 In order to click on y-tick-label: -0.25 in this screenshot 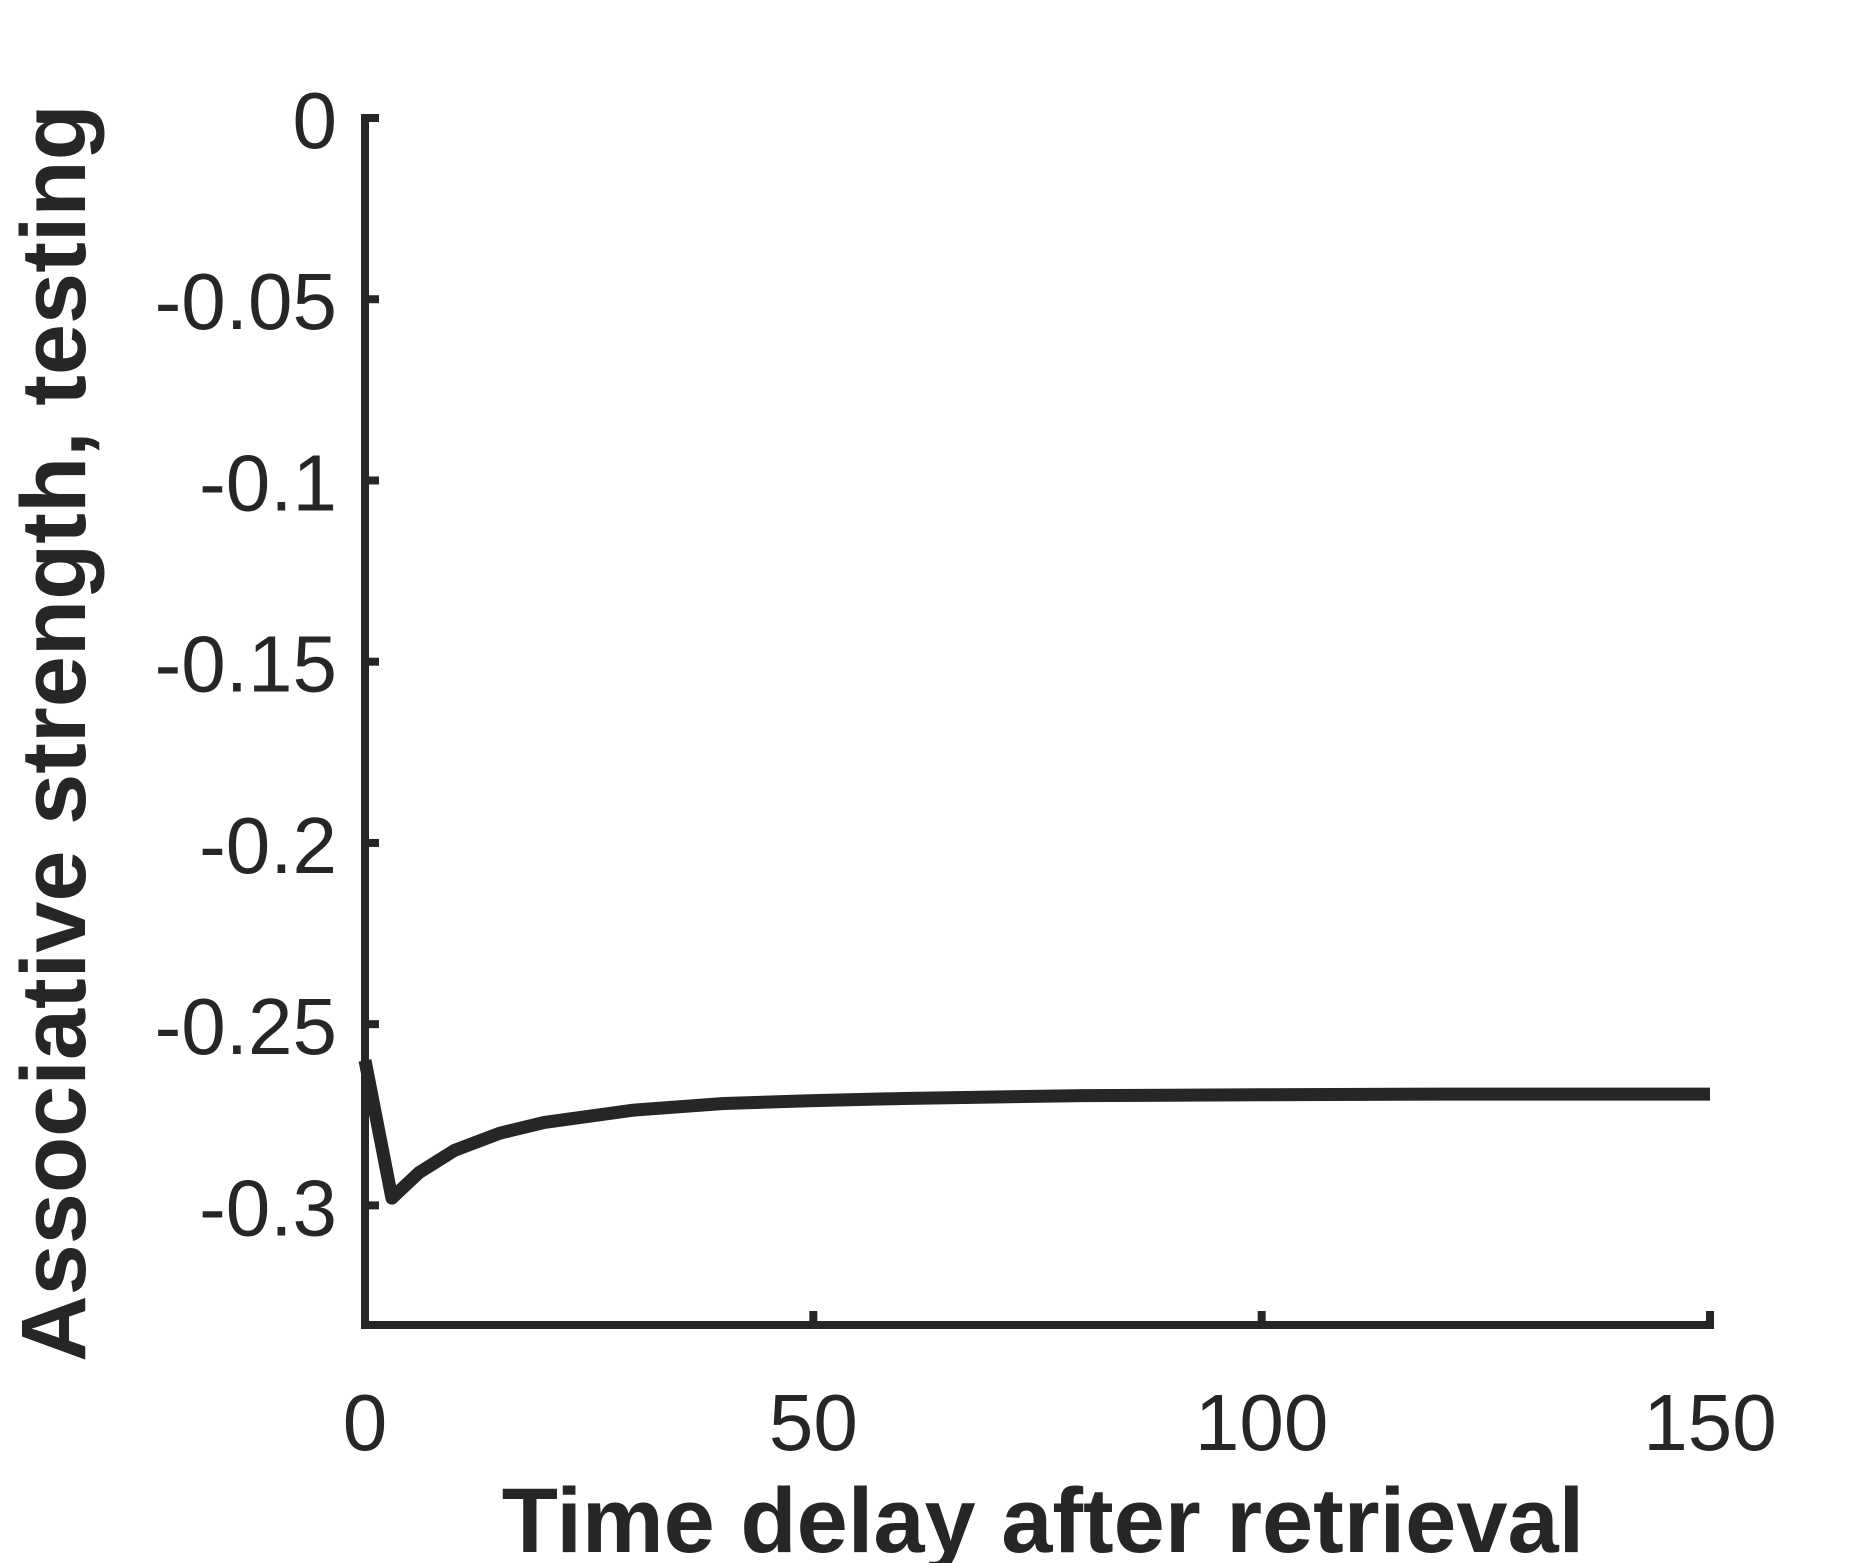, I will do `click(246, 1026)`.